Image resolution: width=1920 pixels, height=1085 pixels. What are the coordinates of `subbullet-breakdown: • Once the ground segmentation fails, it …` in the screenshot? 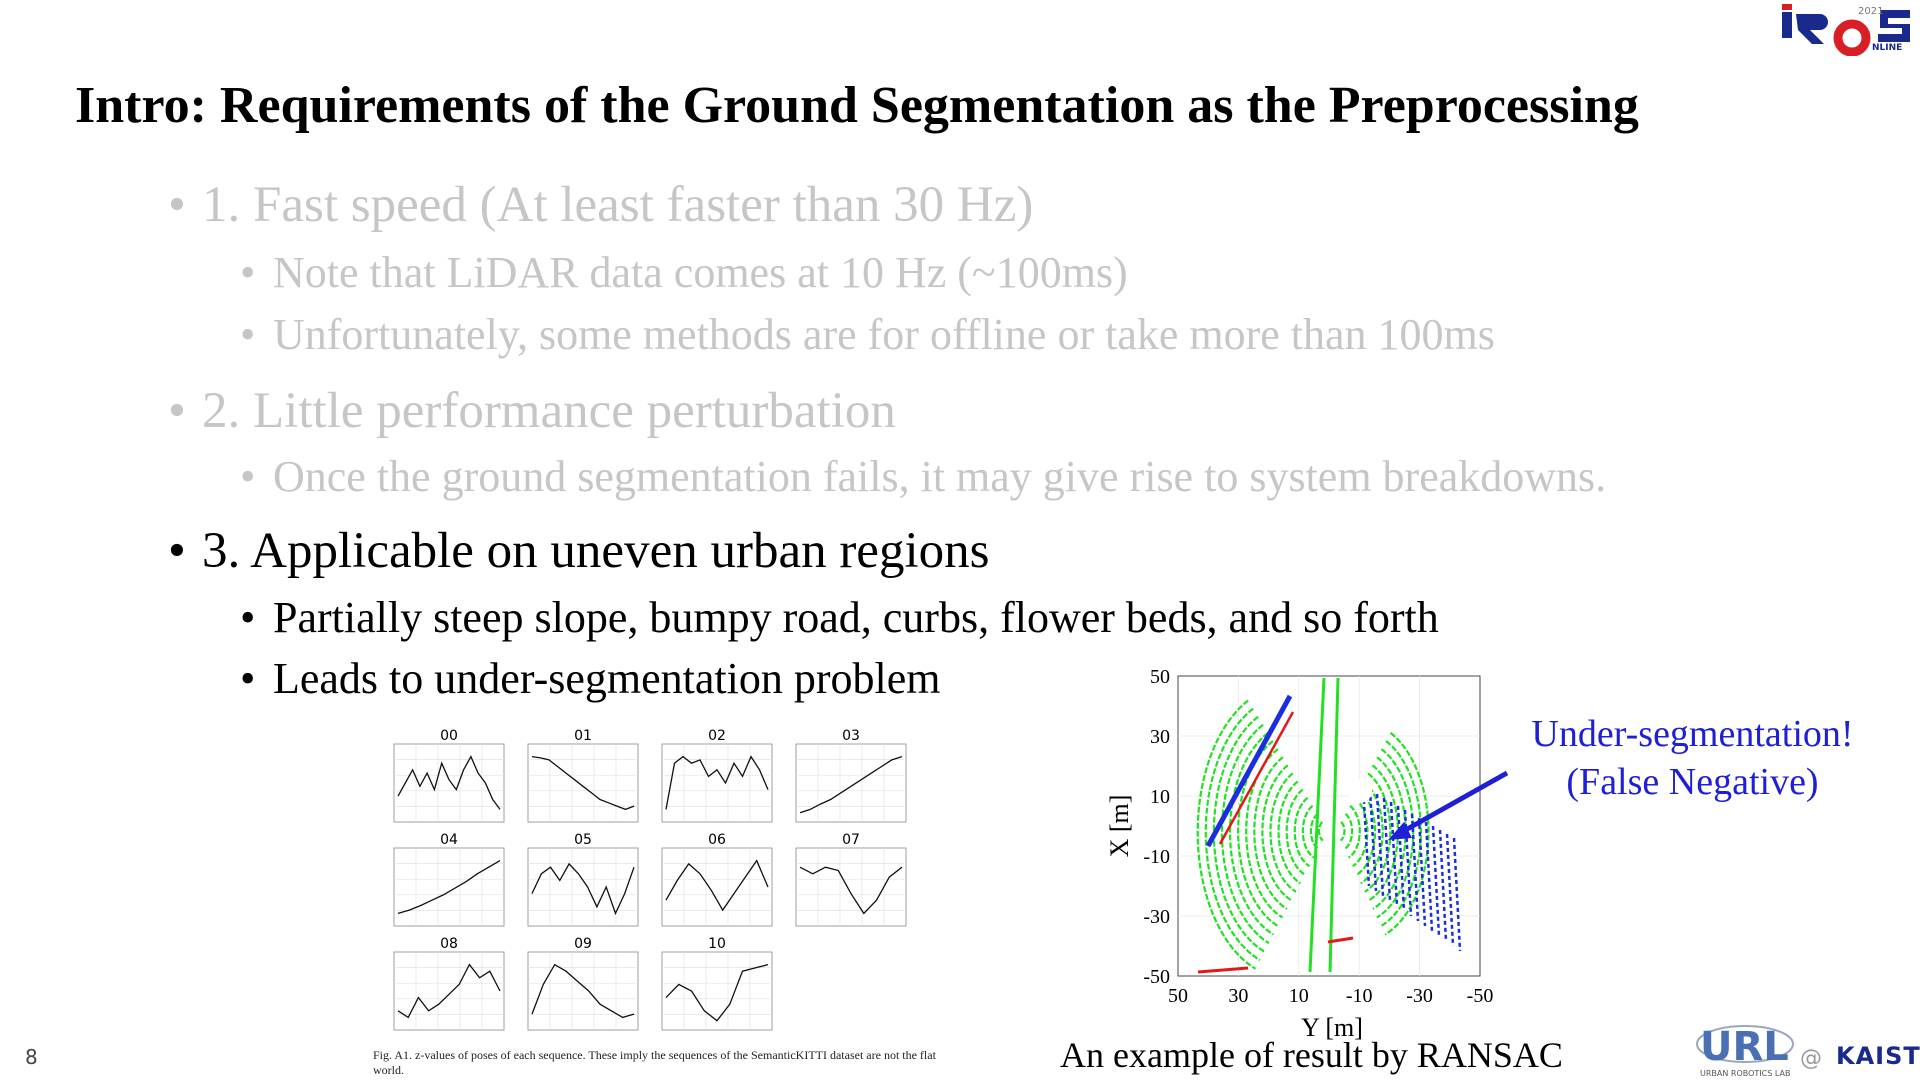 It's located at (923, 476).